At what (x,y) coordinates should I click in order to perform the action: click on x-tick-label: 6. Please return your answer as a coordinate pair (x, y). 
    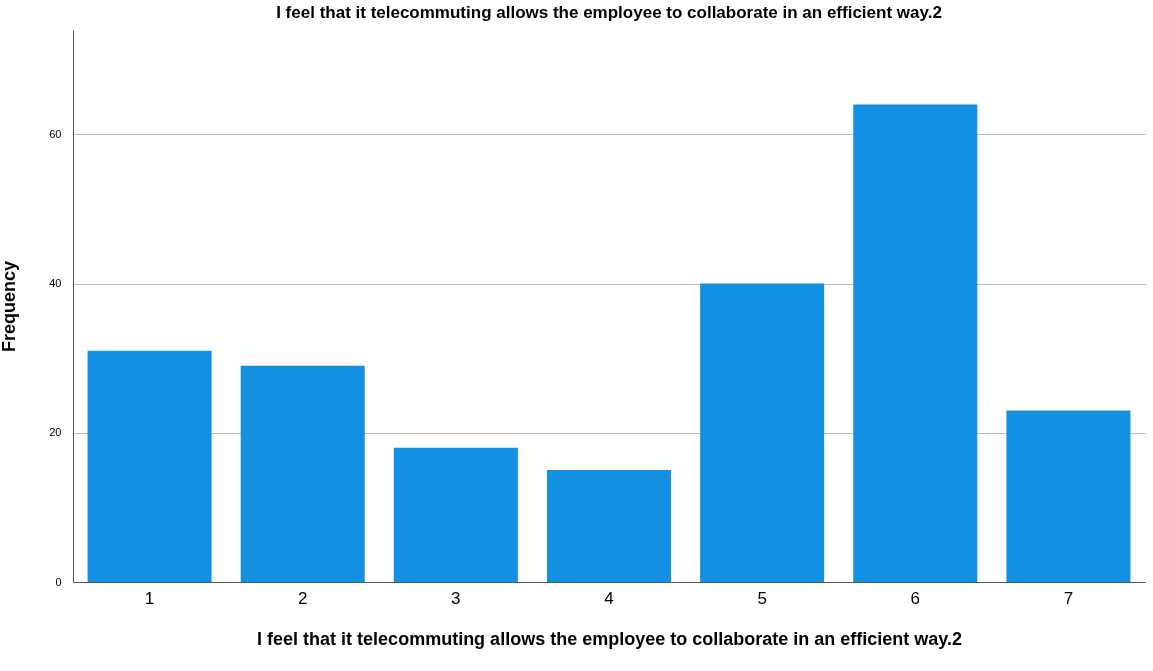
    Looking at the image, I should click on (915, 598).